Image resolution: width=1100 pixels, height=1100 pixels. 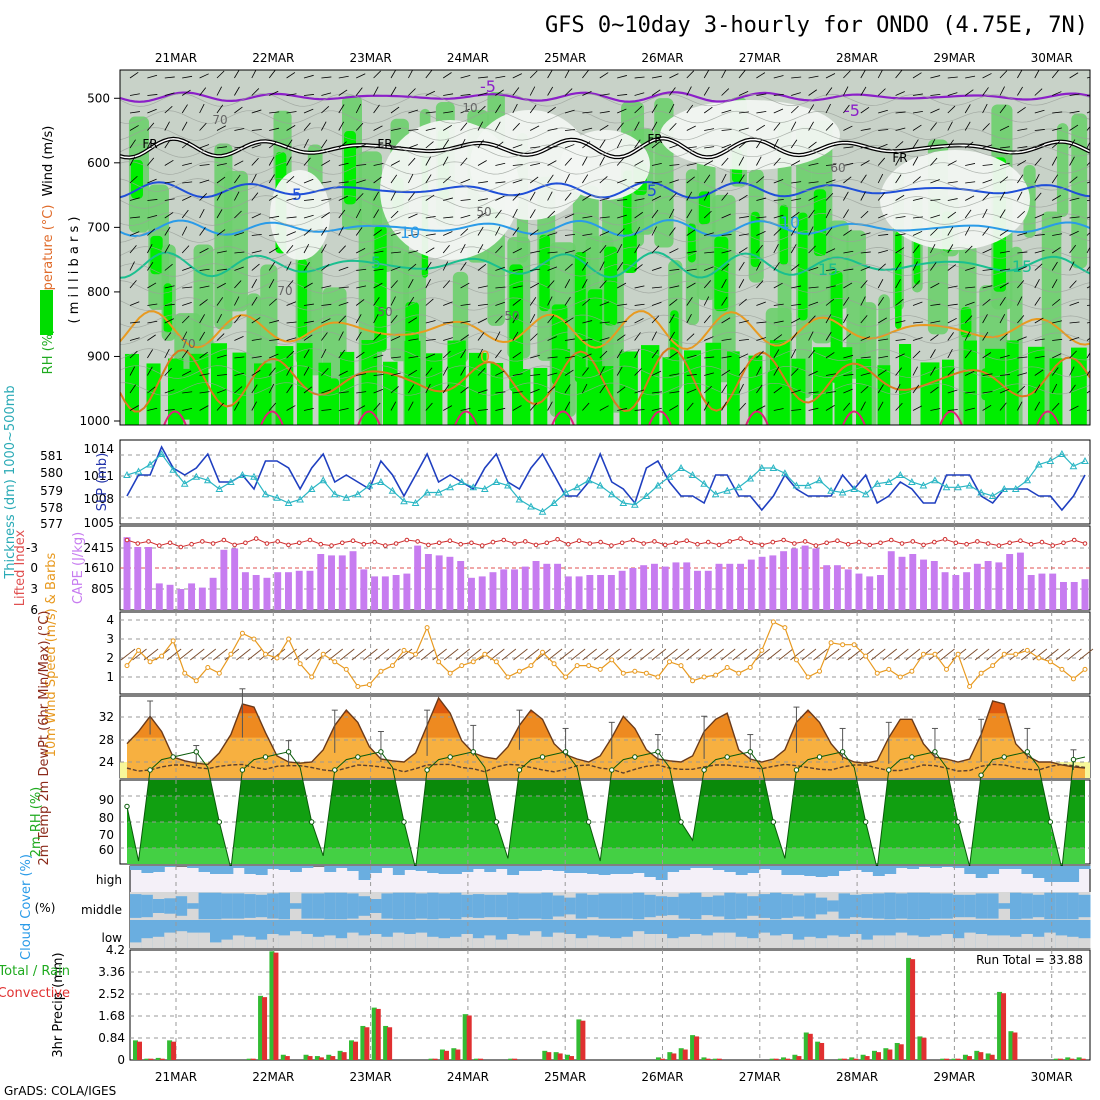 What do you see at coordinates (662, 1077) in the screenshot?
I see `bottom-date-label: 26MAR` at bounding box center [662, 1077].